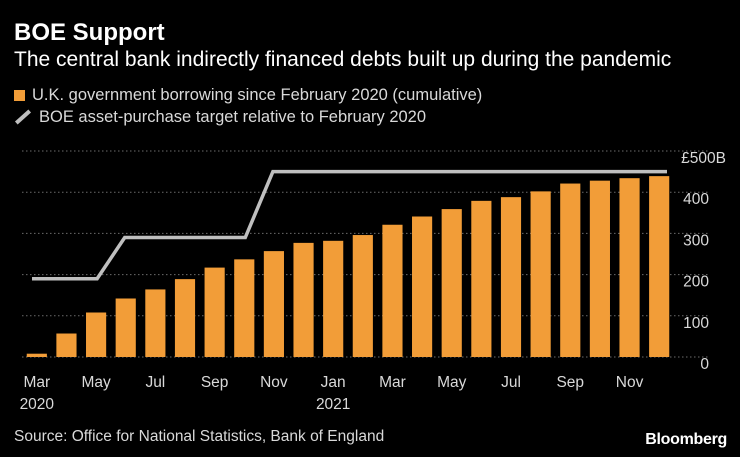  I want to click on y-unit-label: £500B, so click(703, 158).